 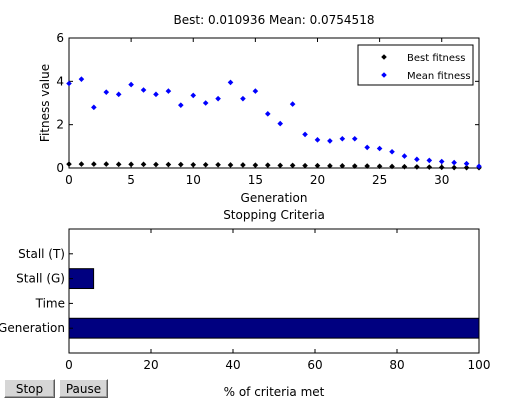 I want to click on legend-marker-mean, so click(x=384, y=75).